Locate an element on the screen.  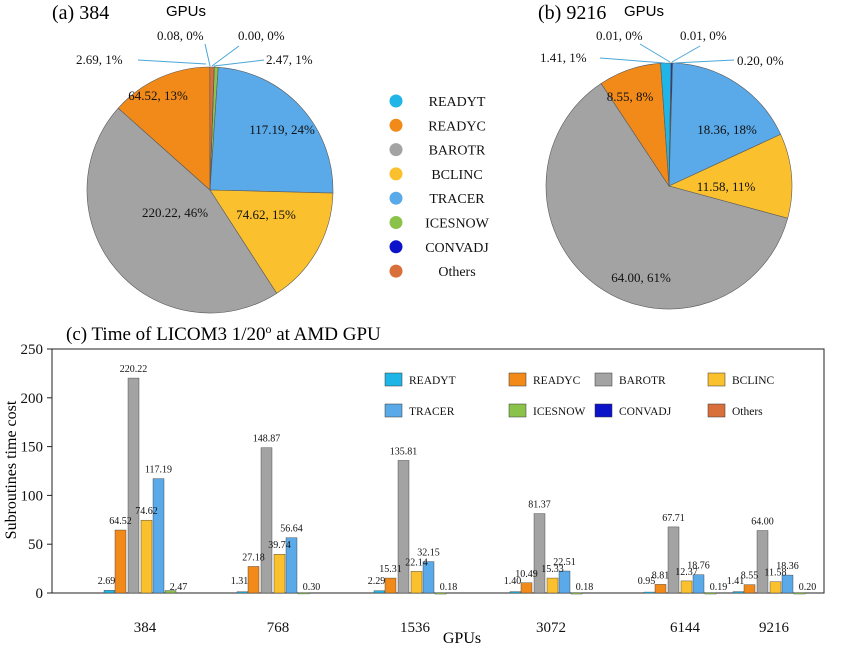
legend-label-icesnow: ICESNOW is located at coordinates (457, 224).